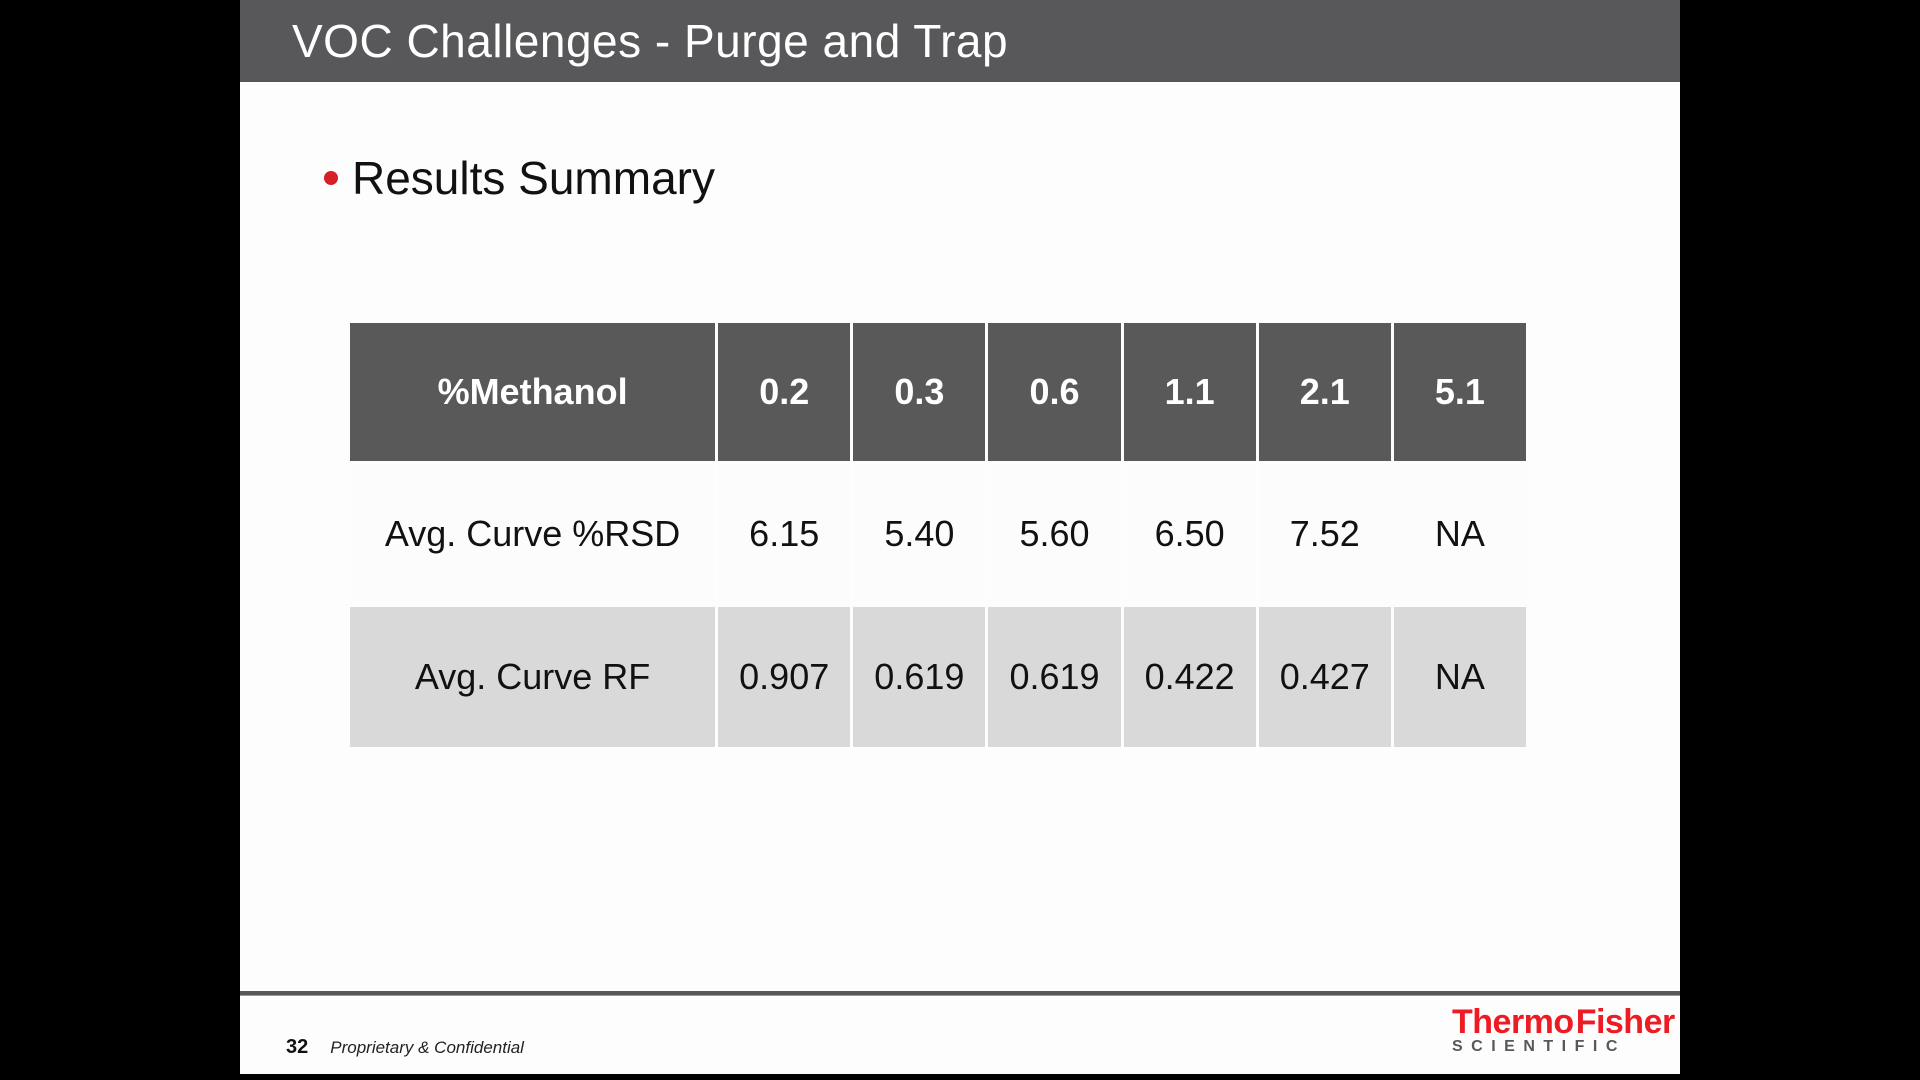 The height and width of the screenshot is (1080, 1920). I want to click on table-cell: 5.40, so click(919, 534).